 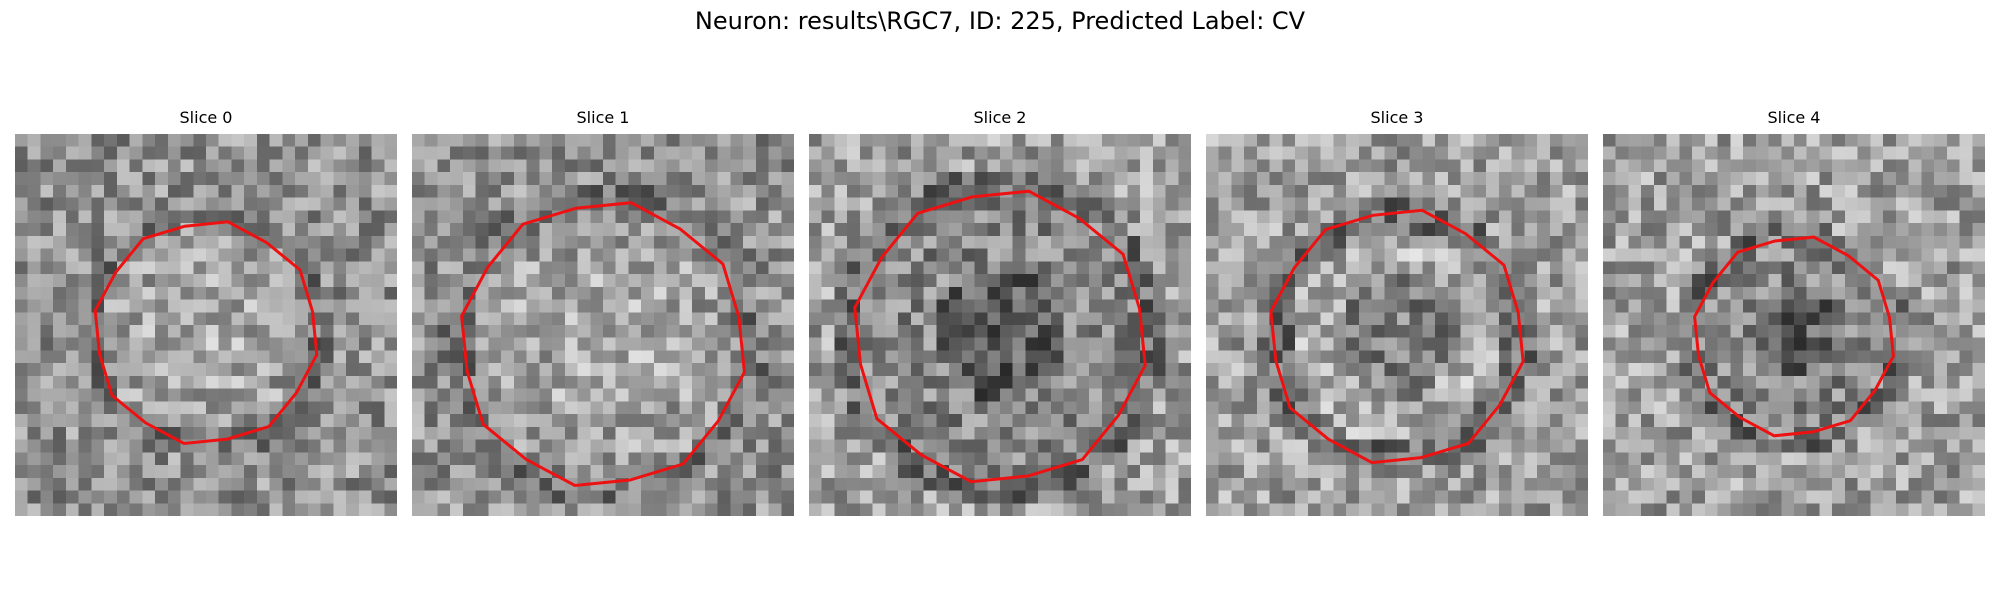 What do you see at coordinates (1000, 117) in the screenshot?
I see `slice-title-2: Slice 2` at bounding box center [1000, 117].